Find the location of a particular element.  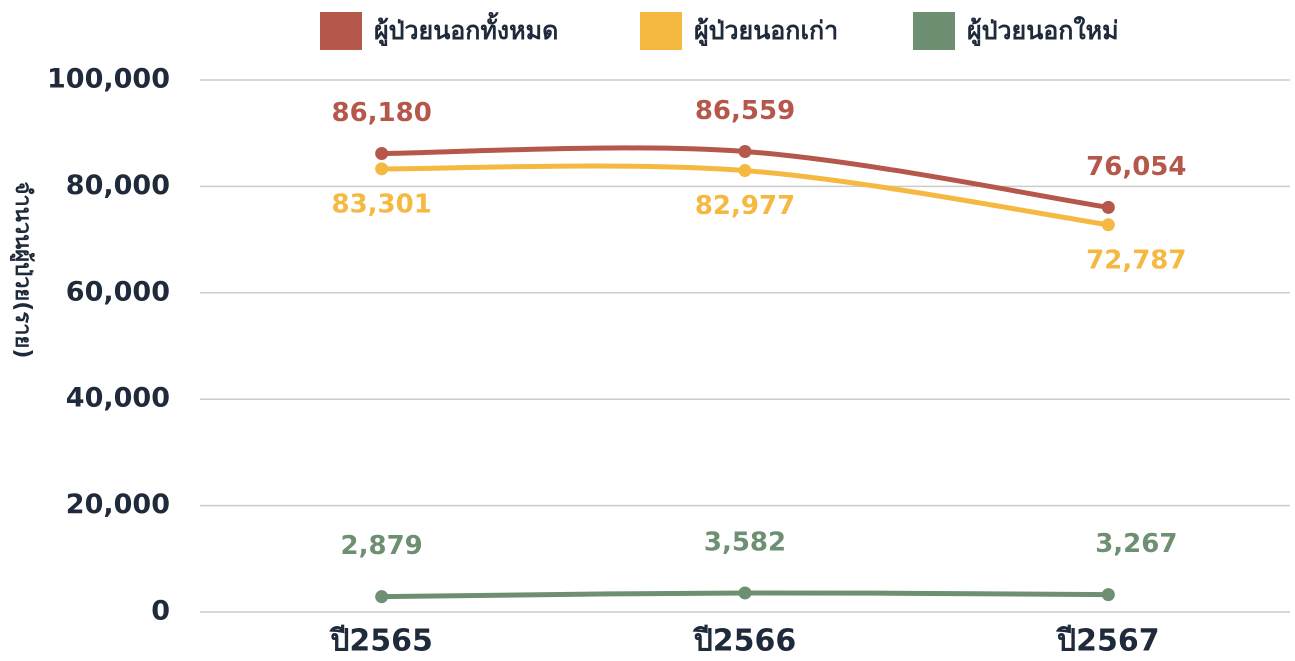

x-tick-label: ปี2565 is located at coordinates (381, 641).